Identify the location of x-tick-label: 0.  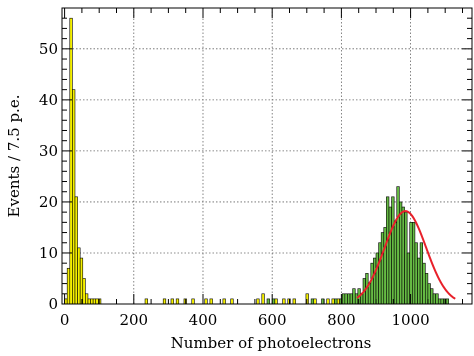
(65, 320).